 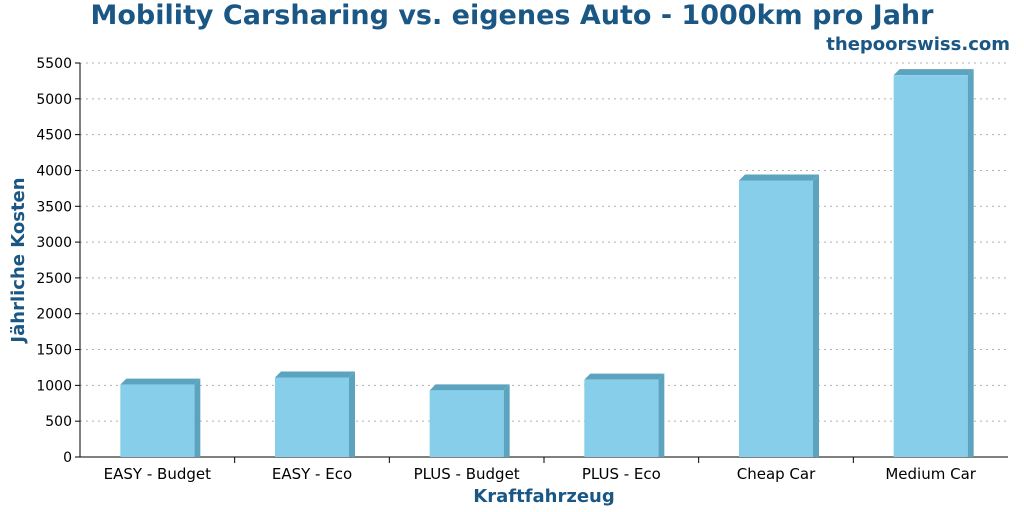 What do you see at coordinates (467, 474) in the screenshot?
I see `x-tick-label: PLUS - Budget` at bounding box center [467, 474].